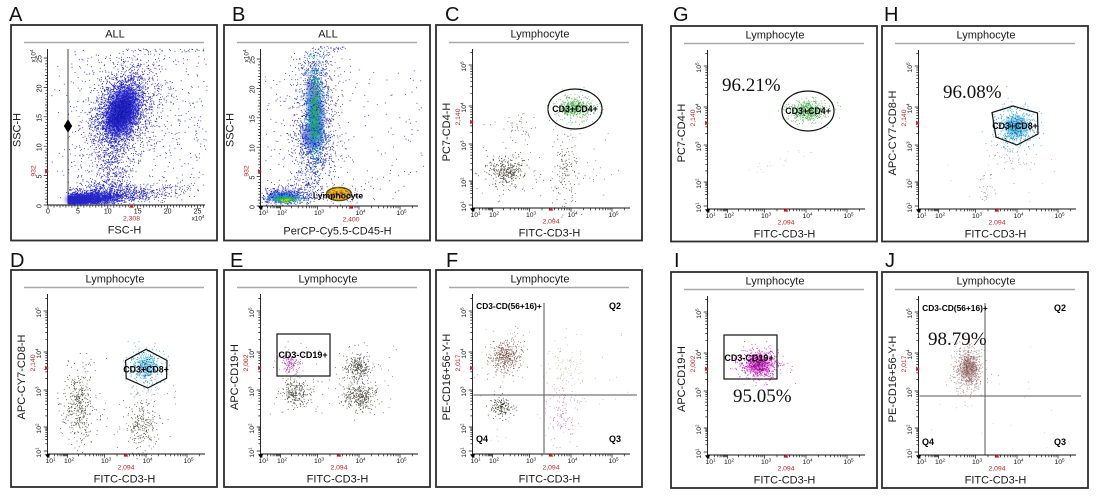 The image size is (1097, 502). What do you see at coordinates (615, 439) in the screenshot?
I see `svg-text: Q3` at bounding box center [615, 439].